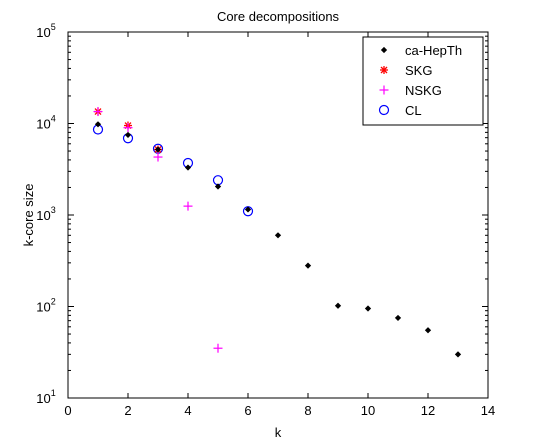 The width and height of the screenshot is (538, 447). What do you see at coordinates (428, 410) in the screenshot?
I see `x-tick-label: 12` at bounding box center [428, 410].